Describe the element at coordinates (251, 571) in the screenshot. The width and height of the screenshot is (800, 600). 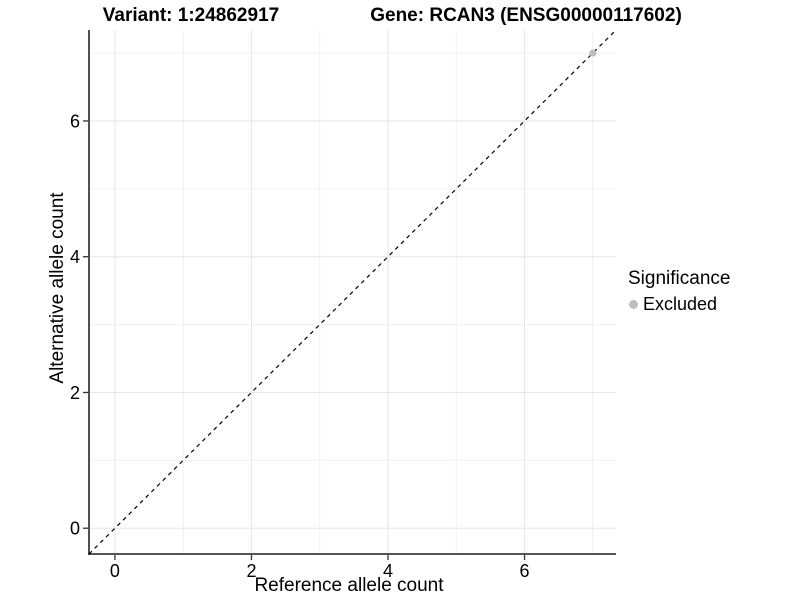
I see `x-tick-label: 2` at that location.